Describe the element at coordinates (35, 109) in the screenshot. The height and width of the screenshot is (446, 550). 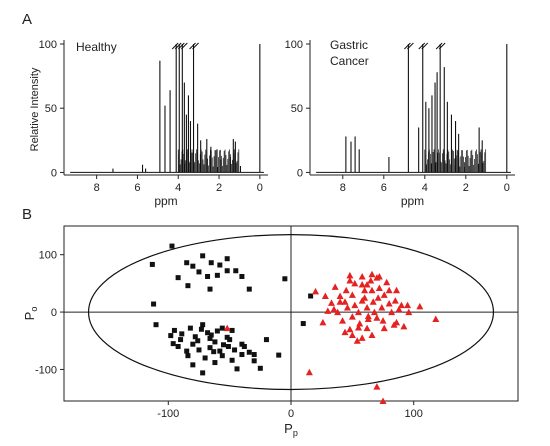
I see `y-axis-label: Relative Intensity` at that location.